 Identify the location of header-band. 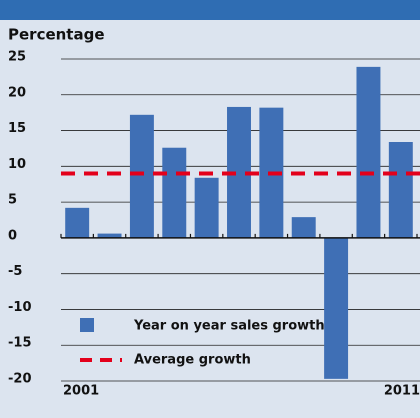
(210, 10).